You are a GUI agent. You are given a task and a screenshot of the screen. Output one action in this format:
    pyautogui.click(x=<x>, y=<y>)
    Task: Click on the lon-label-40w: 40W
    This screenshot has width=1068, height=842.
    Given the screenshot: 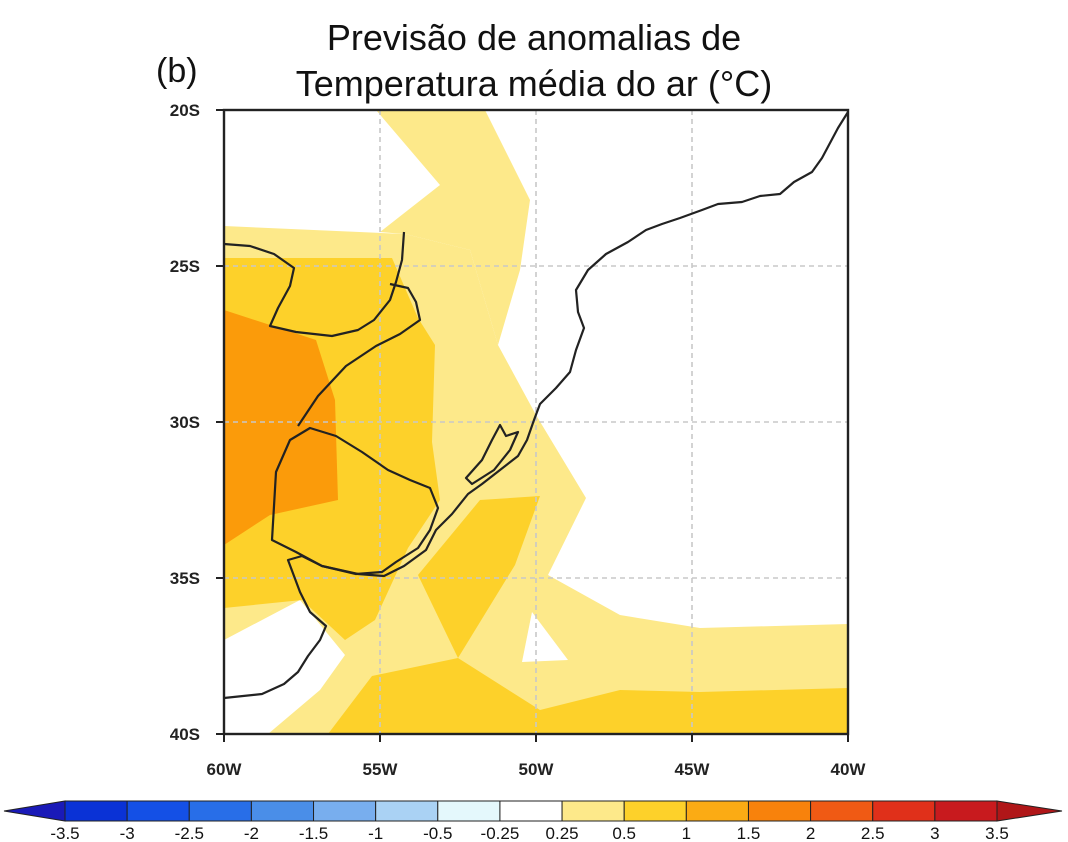 What is the action you would take?
    pyautogui.click(x=849, y=769)
    